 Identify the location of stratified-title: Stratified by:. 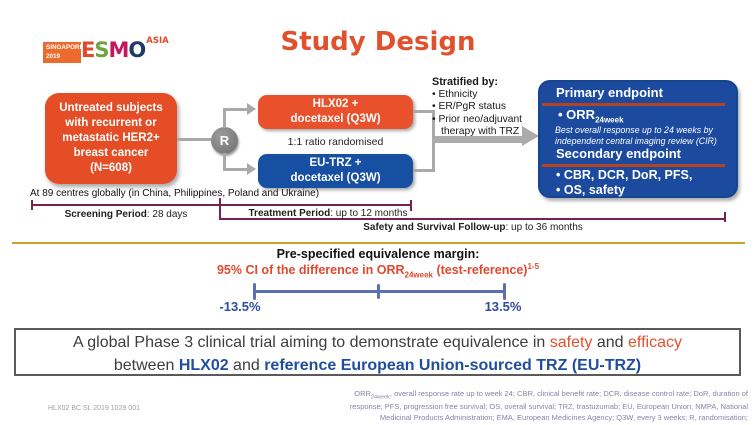
(465, 82).